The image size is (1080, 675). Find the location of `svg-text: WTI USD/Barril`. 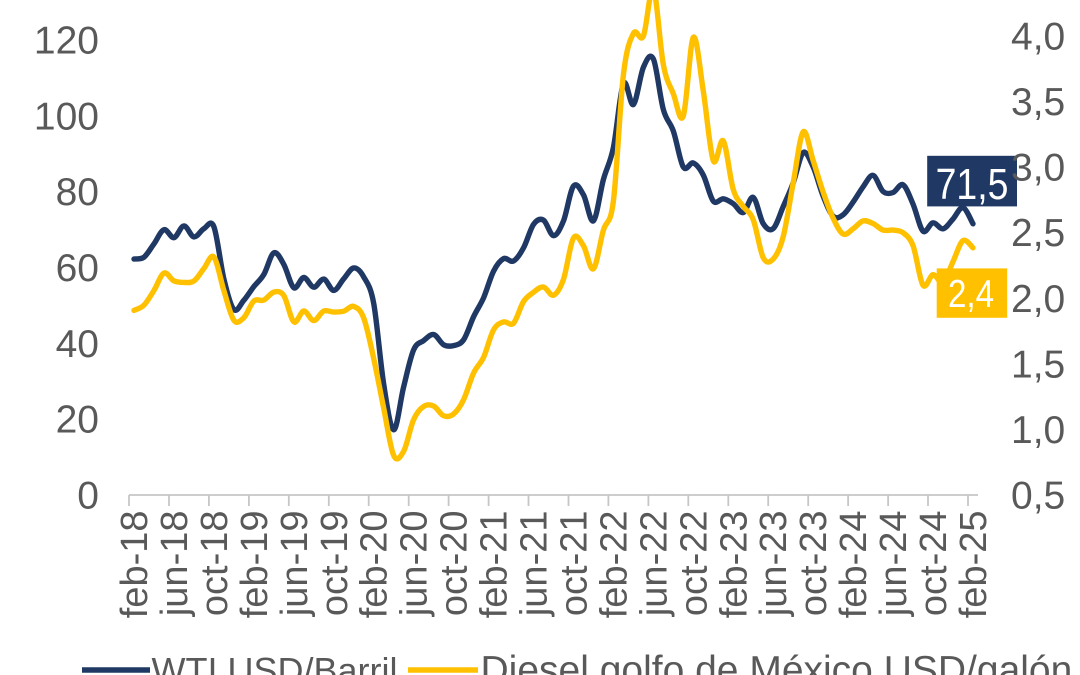

svg-text: WTI USD/Barril is located at coordinates (275, 662).